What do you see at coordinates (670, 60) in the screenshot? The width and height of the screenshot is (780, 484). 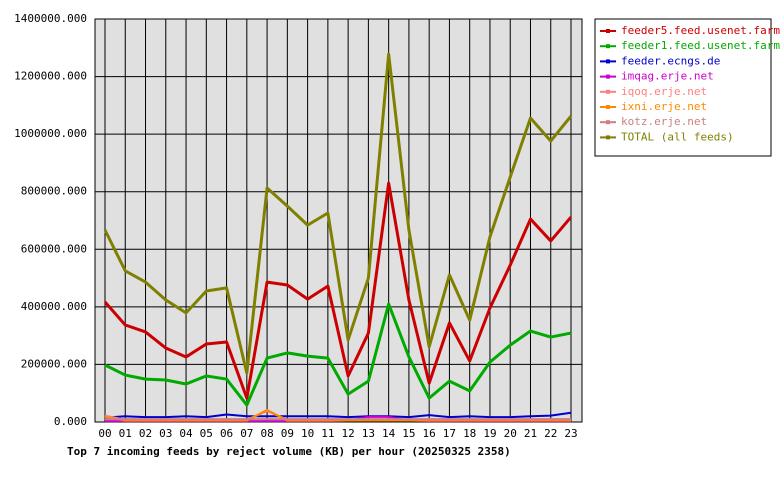 I see `legend-label: feeder.ecngs.de` at bounding box center [670, 60].